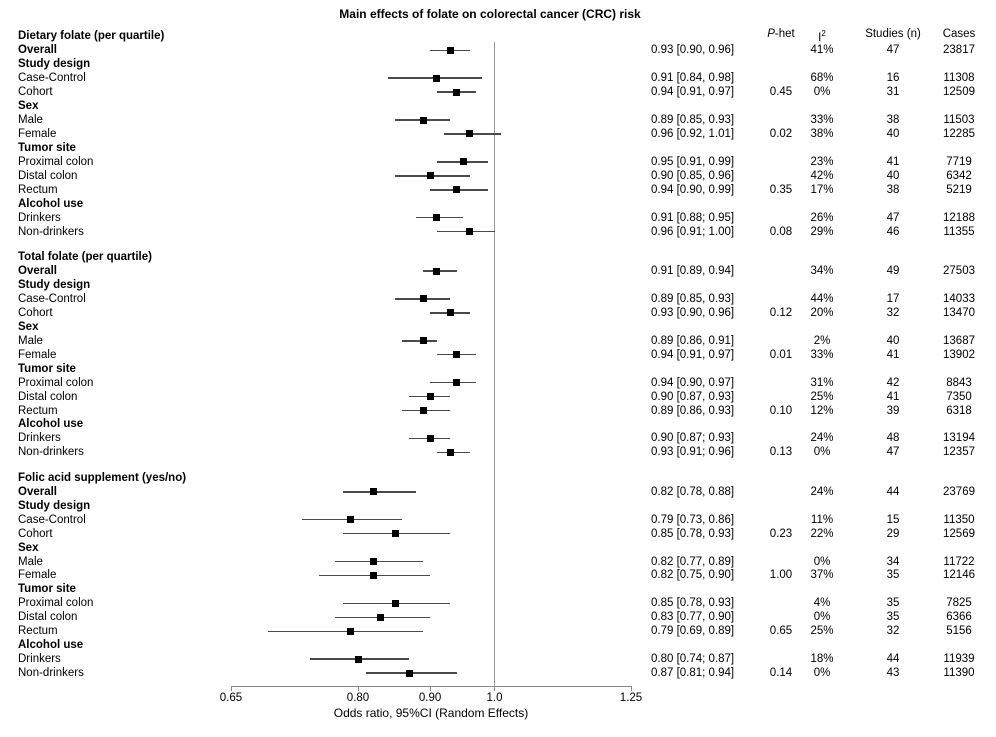  Describe the element at coordinates (47, 589) in the screenshot. I see `row-label: Tumor site` at that location.